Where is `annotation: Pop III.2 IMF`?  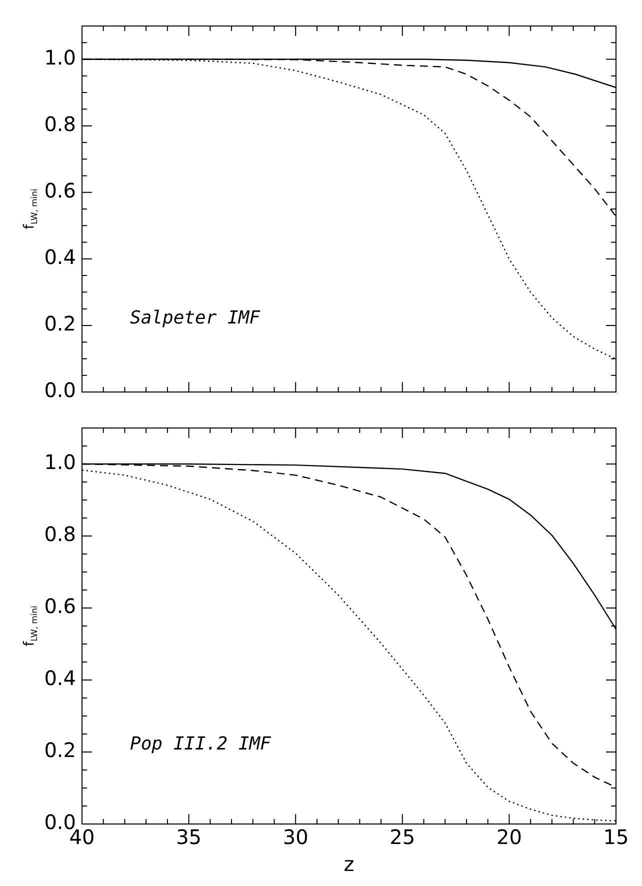
annotation: Pop III.2 IMF is located at coordinates (201, 743).